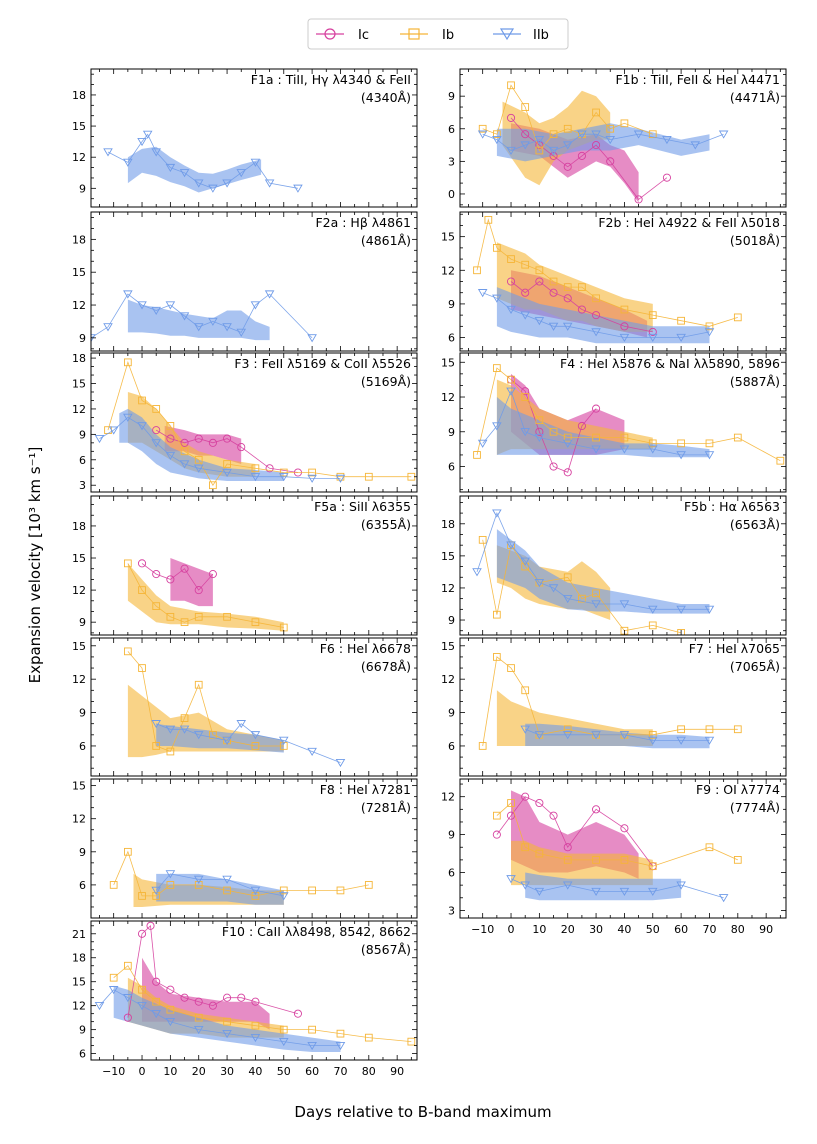  Describe the element at coordinates (365, 648) in the screenshot. I see `panel-title-f6: F6 : HeI λ6678` at that location.